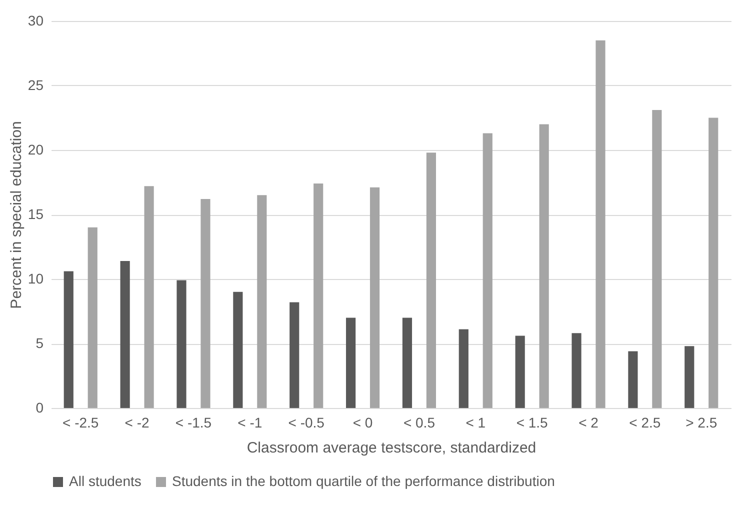 This screenshot has width=742, height=521. Describe the element at coordinates (362, 422) in the screenshot. I see `x-tick-label: < 0` at that location.